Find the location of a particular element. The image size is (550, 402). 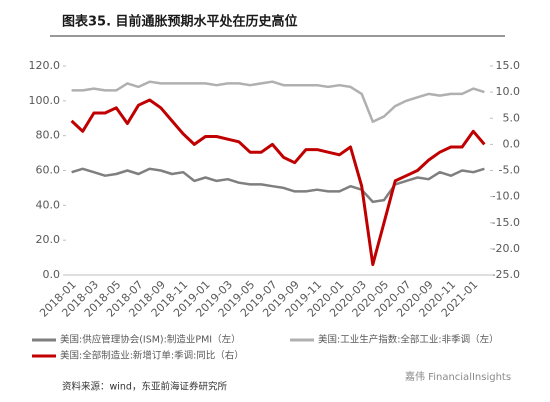

y2-tick-label: 0.0 is located at coordinates (512, 143).